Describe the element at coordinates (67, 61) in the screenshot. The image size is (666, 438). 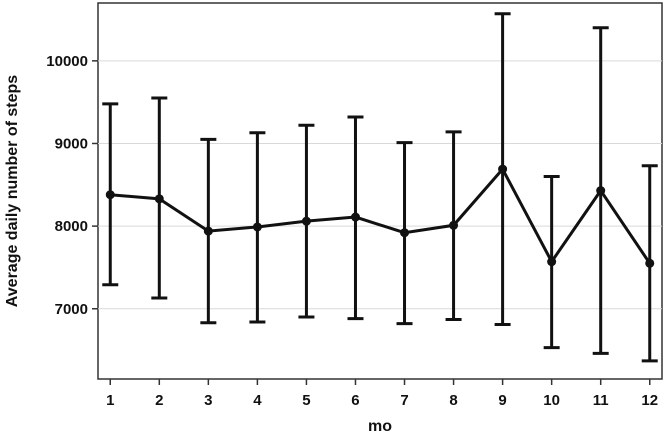
I see `y-tick-label: 10000` at that location.